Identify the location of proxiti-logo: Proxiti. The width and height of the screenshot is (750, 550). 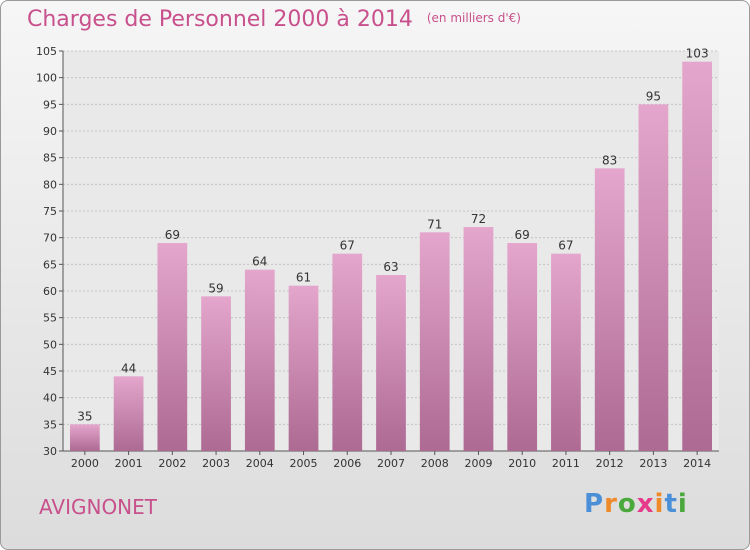
(636, 504).